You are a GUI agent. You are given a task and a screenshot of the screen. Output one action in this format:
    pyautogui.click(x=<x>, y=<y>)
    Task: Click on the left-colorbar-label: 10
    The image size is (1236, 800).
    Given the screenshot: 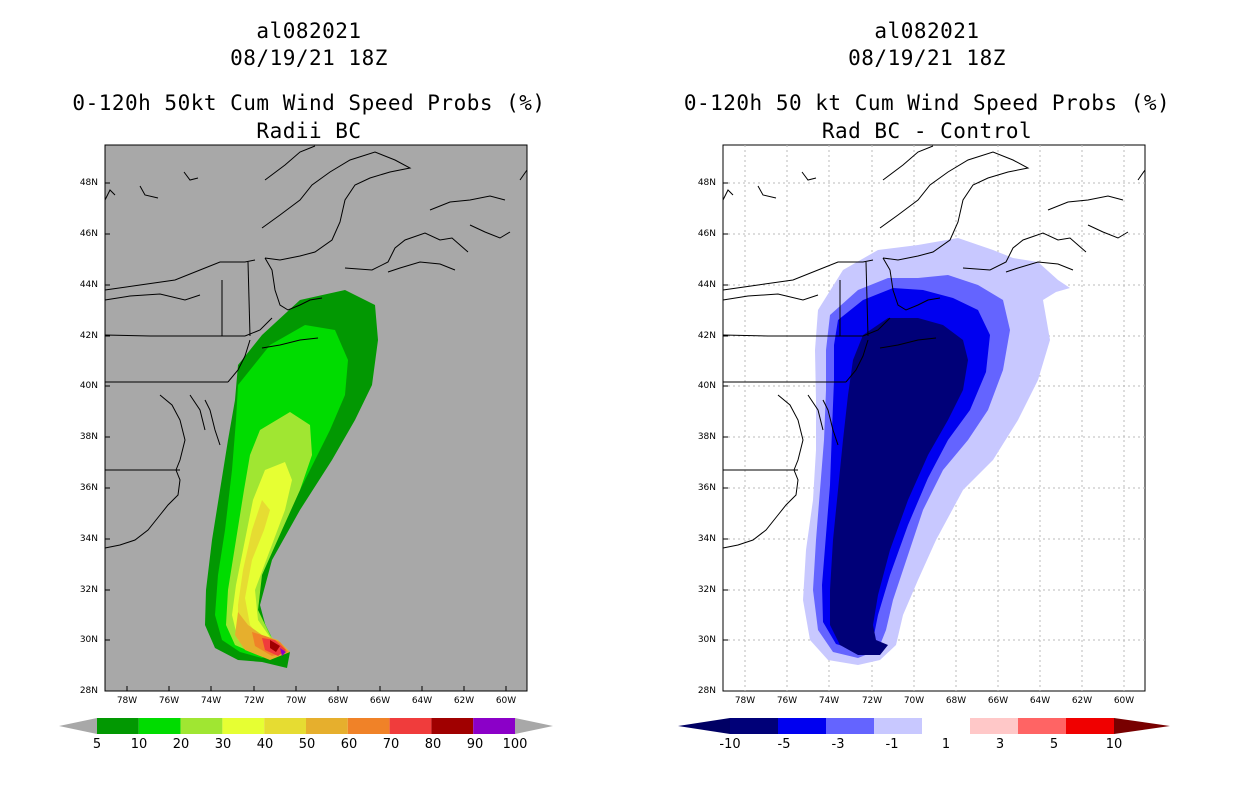 What is the action you would take?
    pyautogui.click(x=139, y=744)
    